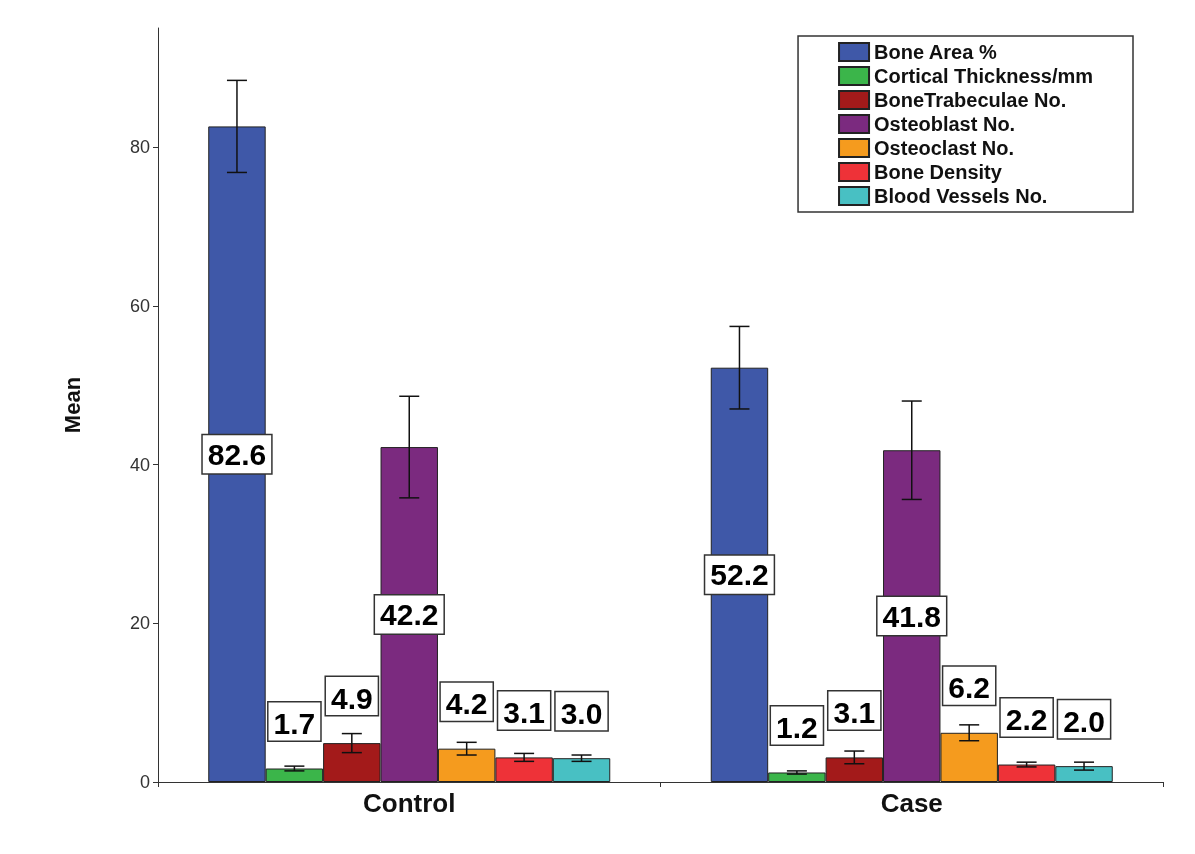 The image size is (1195, 854). I want to click on data-label: 2.0, so click(1084, 721).